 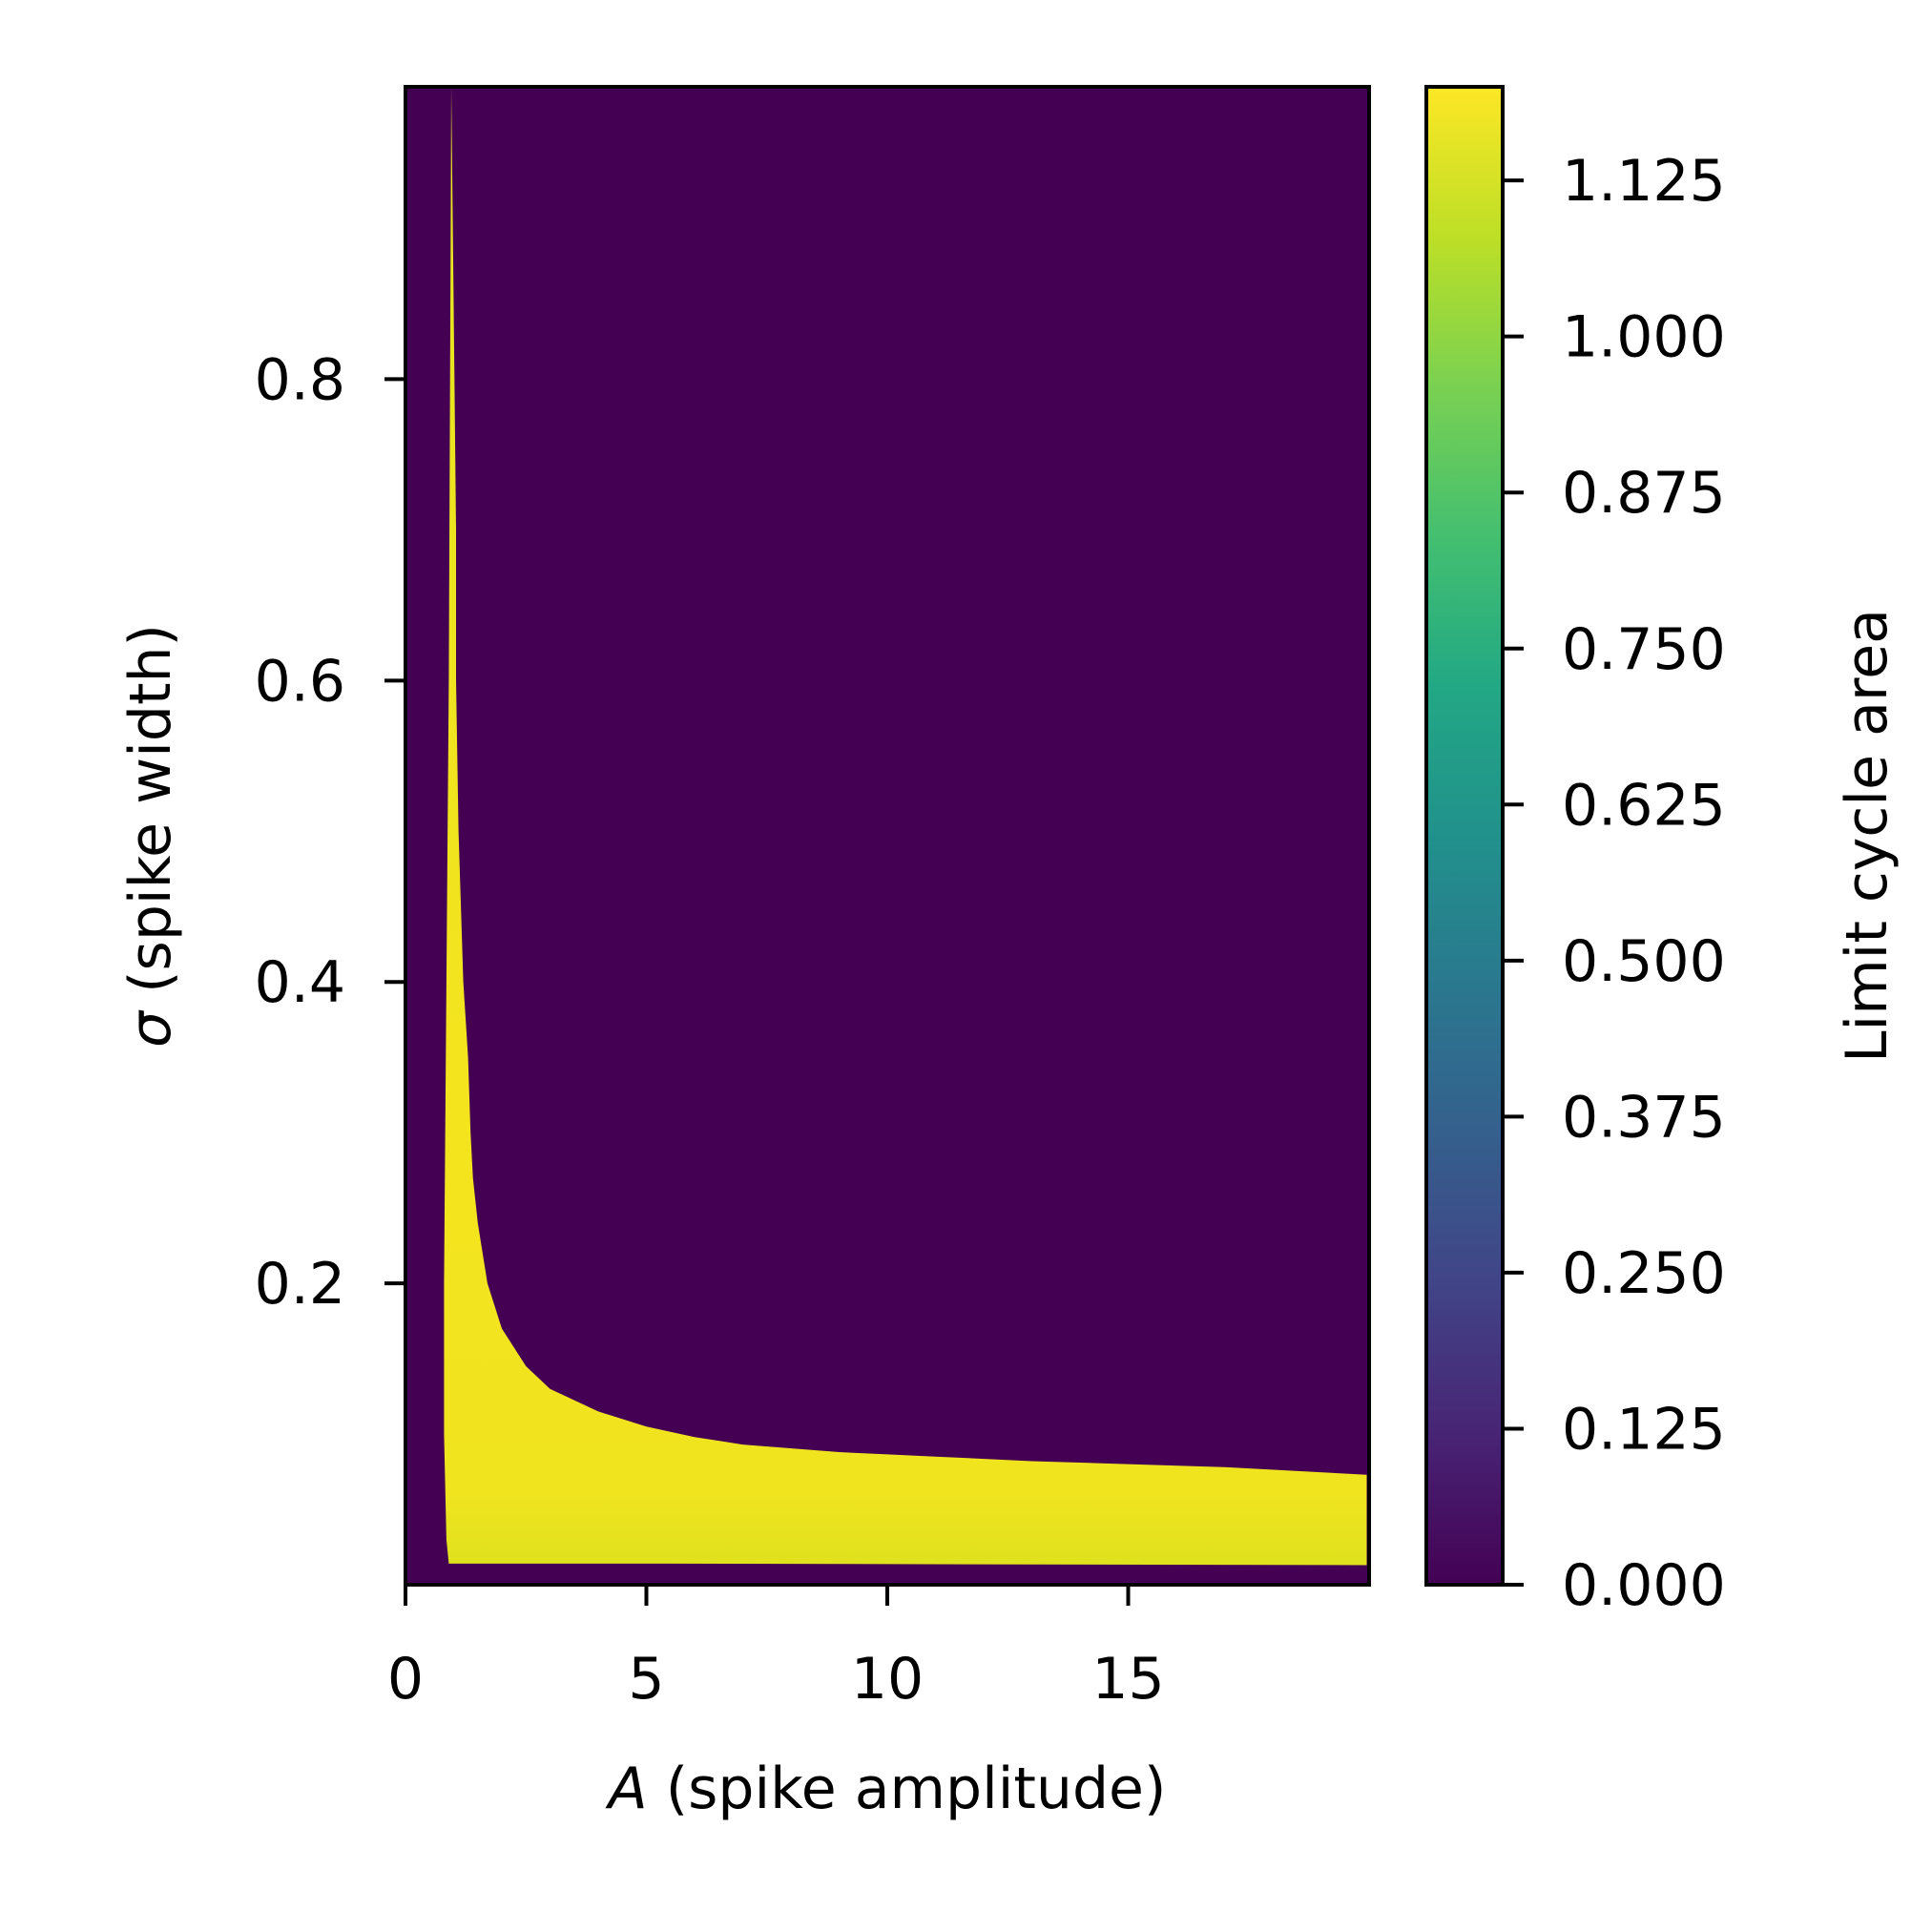 What do you see at coordinates (1644, 337) in the screenshot?
I see `colorbar-tick-label: 1.000` at bounding box center [1644, 337].